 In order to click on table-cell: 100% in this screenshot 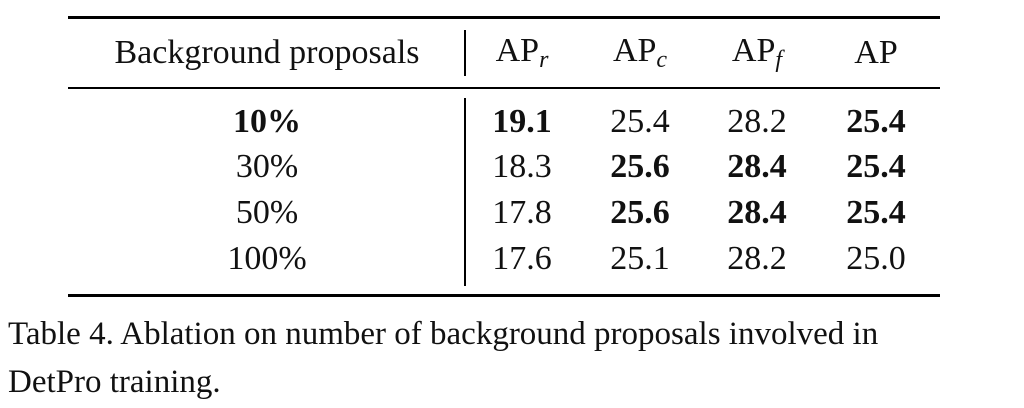, I will do `click(267, 258)`.